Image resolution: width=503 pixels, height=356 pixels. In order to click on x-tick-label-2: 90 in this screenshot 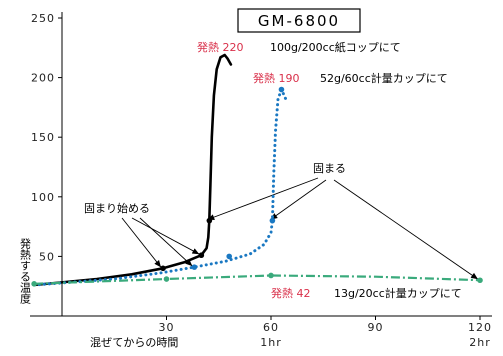, I will do `click(376, 327)`.